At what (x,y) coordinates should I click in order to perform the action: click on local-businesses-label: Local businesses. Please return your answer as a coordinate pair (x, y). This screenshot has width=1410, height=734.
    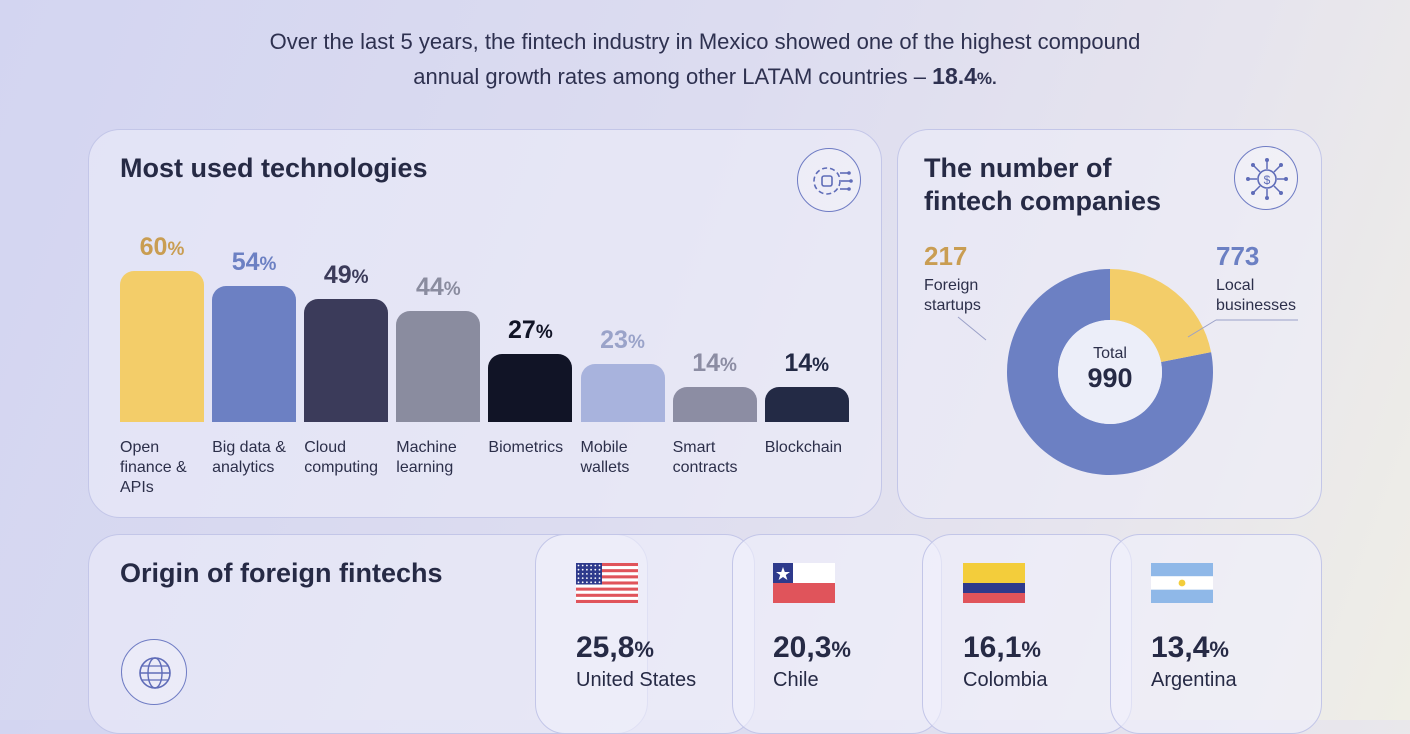
    Looking at the image, I should click on (1256, 295).